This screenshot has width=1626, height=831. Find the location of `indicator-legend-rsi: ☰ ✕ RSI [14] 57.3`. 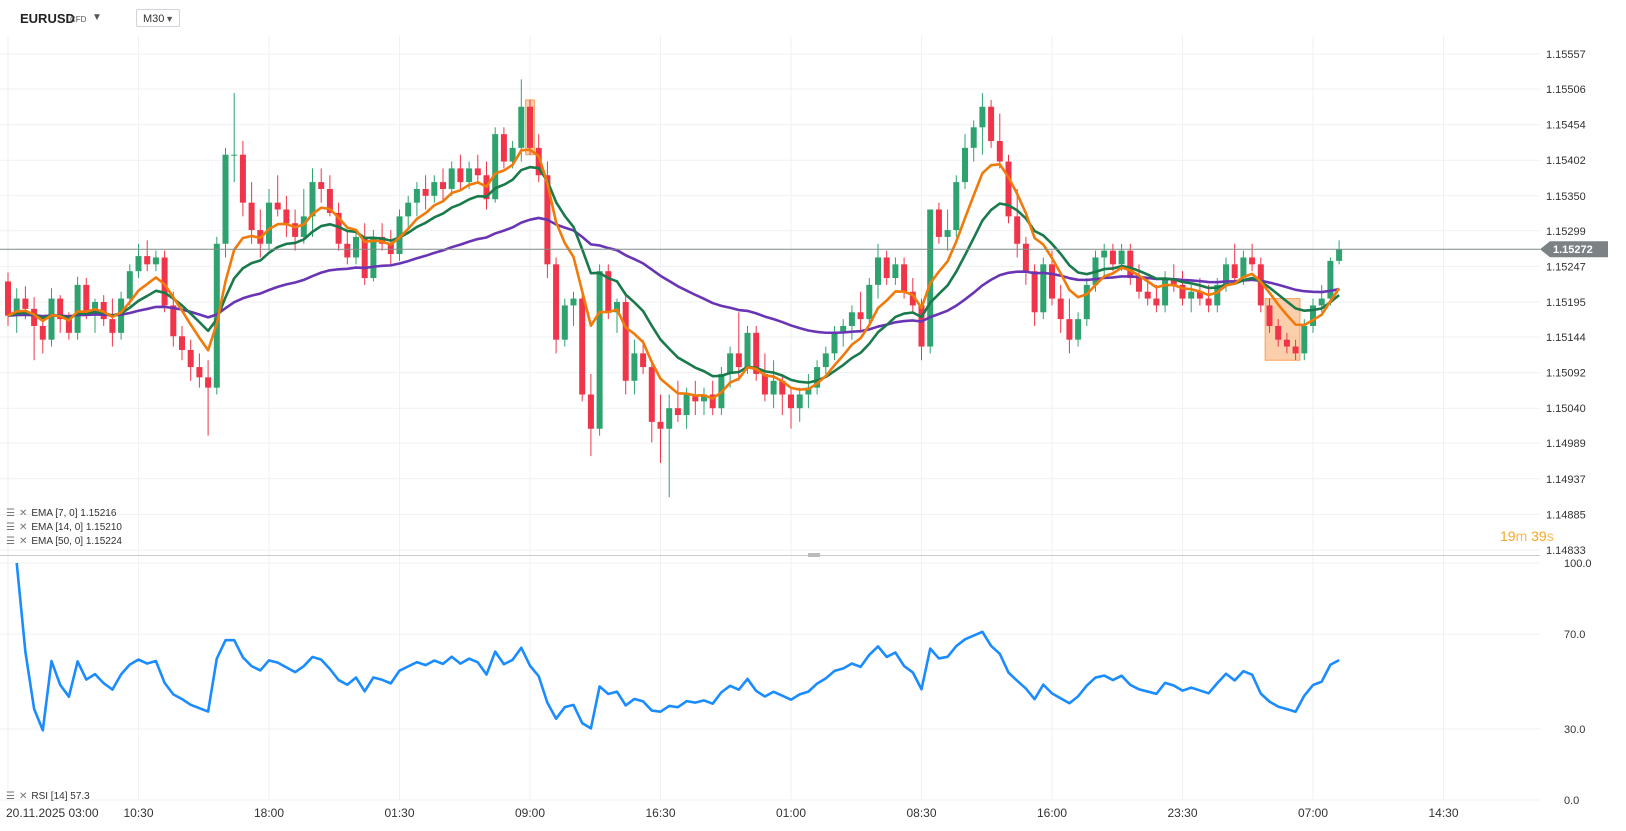

indicator-legend-rsi: ☰ ✕ RSI [14] 57.3 is located at coordinates (48, 796).